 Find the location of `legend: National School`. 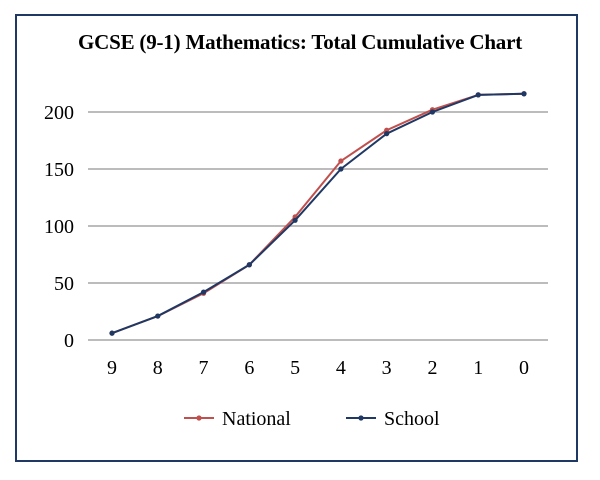

legend: National School is located at coordinates (312, 419).